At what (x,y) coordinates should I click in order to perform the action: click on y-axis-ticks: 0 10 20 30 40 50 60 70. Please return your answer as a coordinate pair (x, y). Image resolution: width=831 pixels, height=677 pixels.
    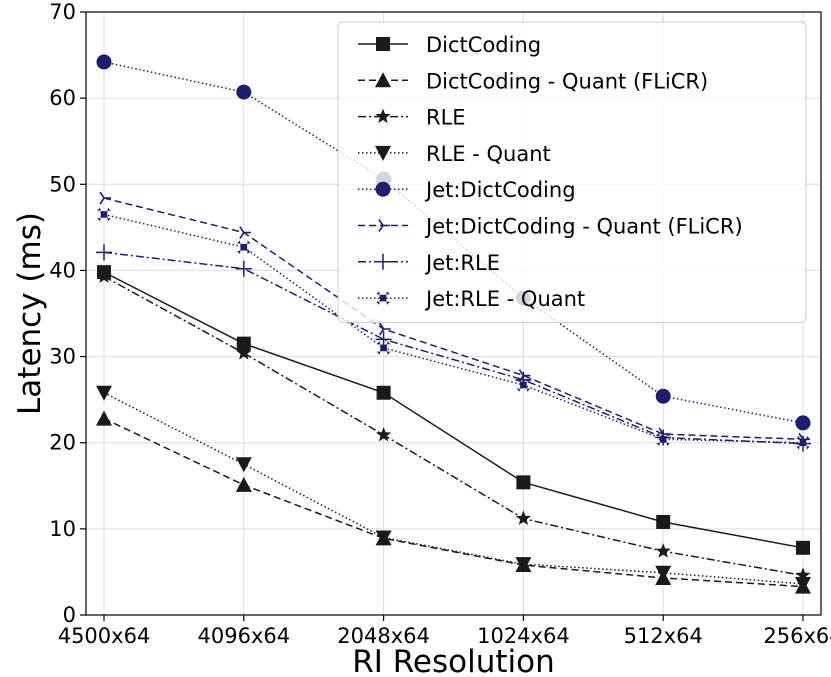
    Looking at the image, I should click on (67, 313).